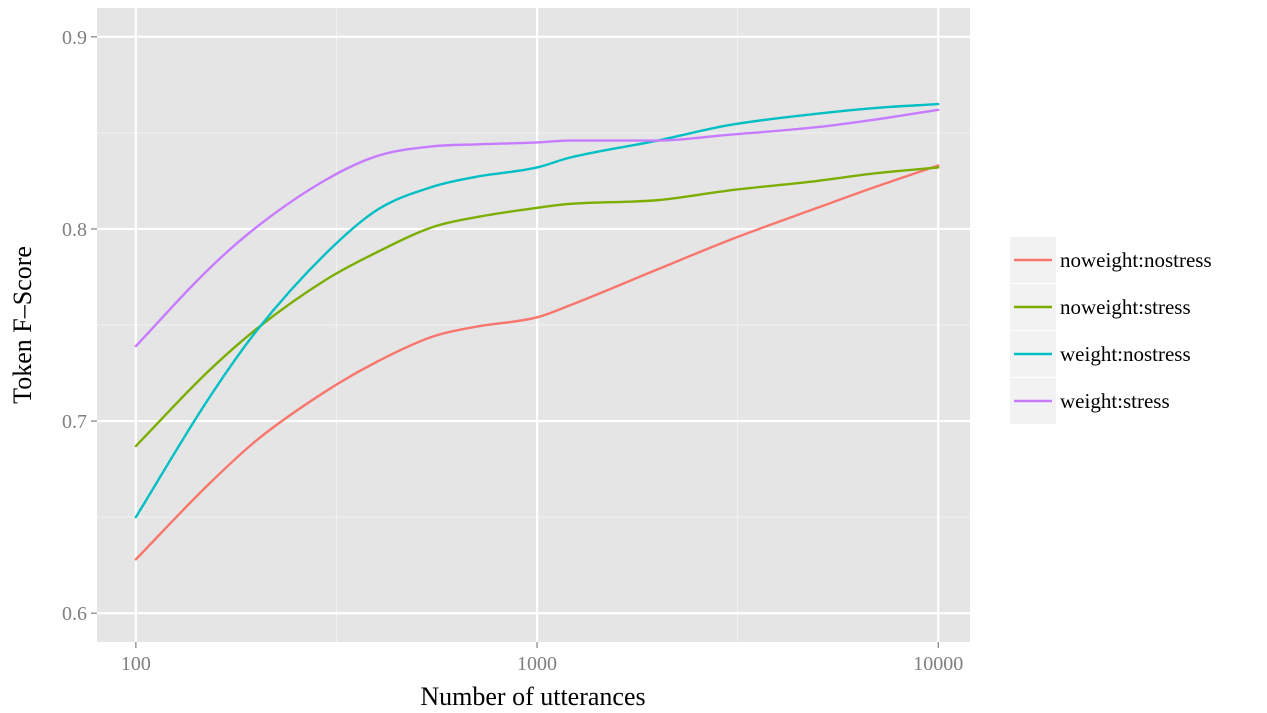 This screenshot has width=1267, height=713. I want to click on legend-label: weight:nostress, so click(1125, 354).